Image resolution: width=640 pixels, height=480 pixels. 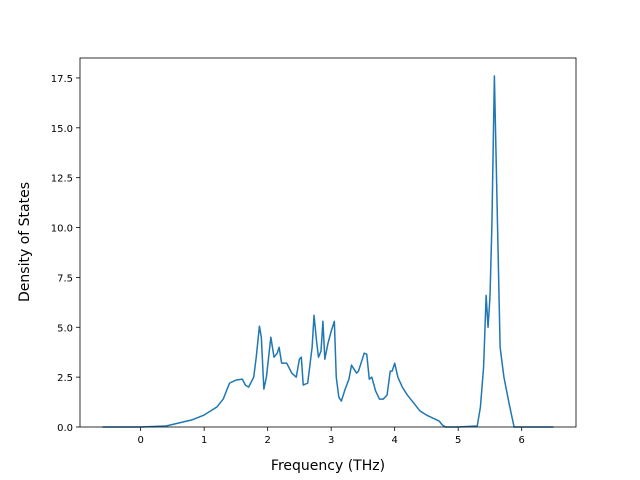 I want to click on y-tick-label: 12.5, so click(x=62, y=179).